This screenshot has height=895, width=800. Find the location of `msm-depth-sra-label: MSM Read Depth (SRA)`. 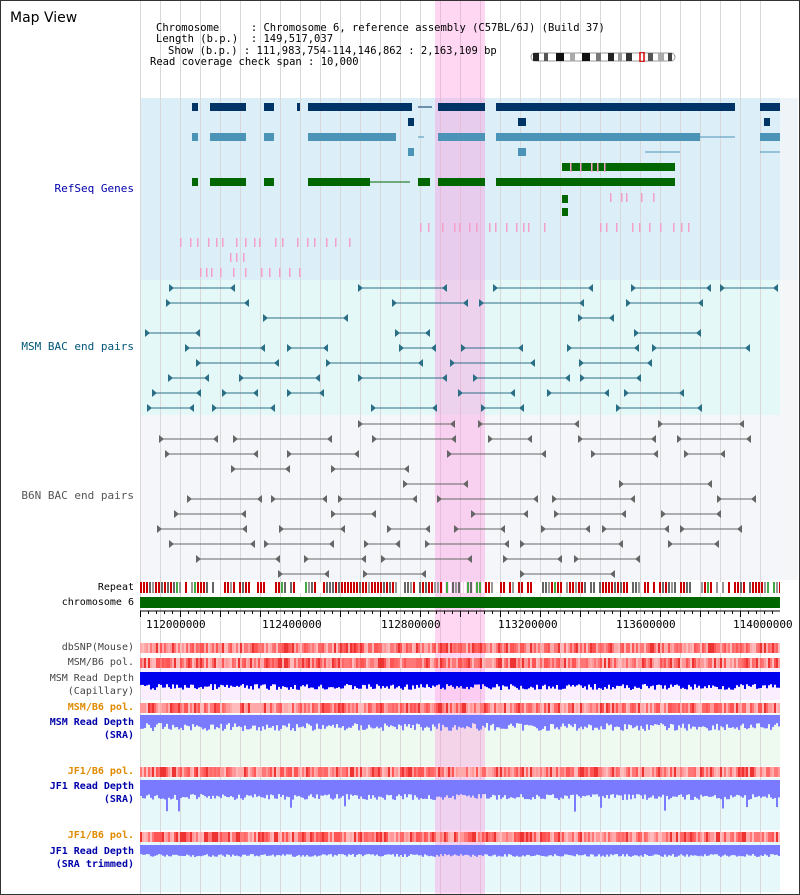

msm-depth-sra-label: MSM Read Depth (SRA) is located at coordinates (72, 729).